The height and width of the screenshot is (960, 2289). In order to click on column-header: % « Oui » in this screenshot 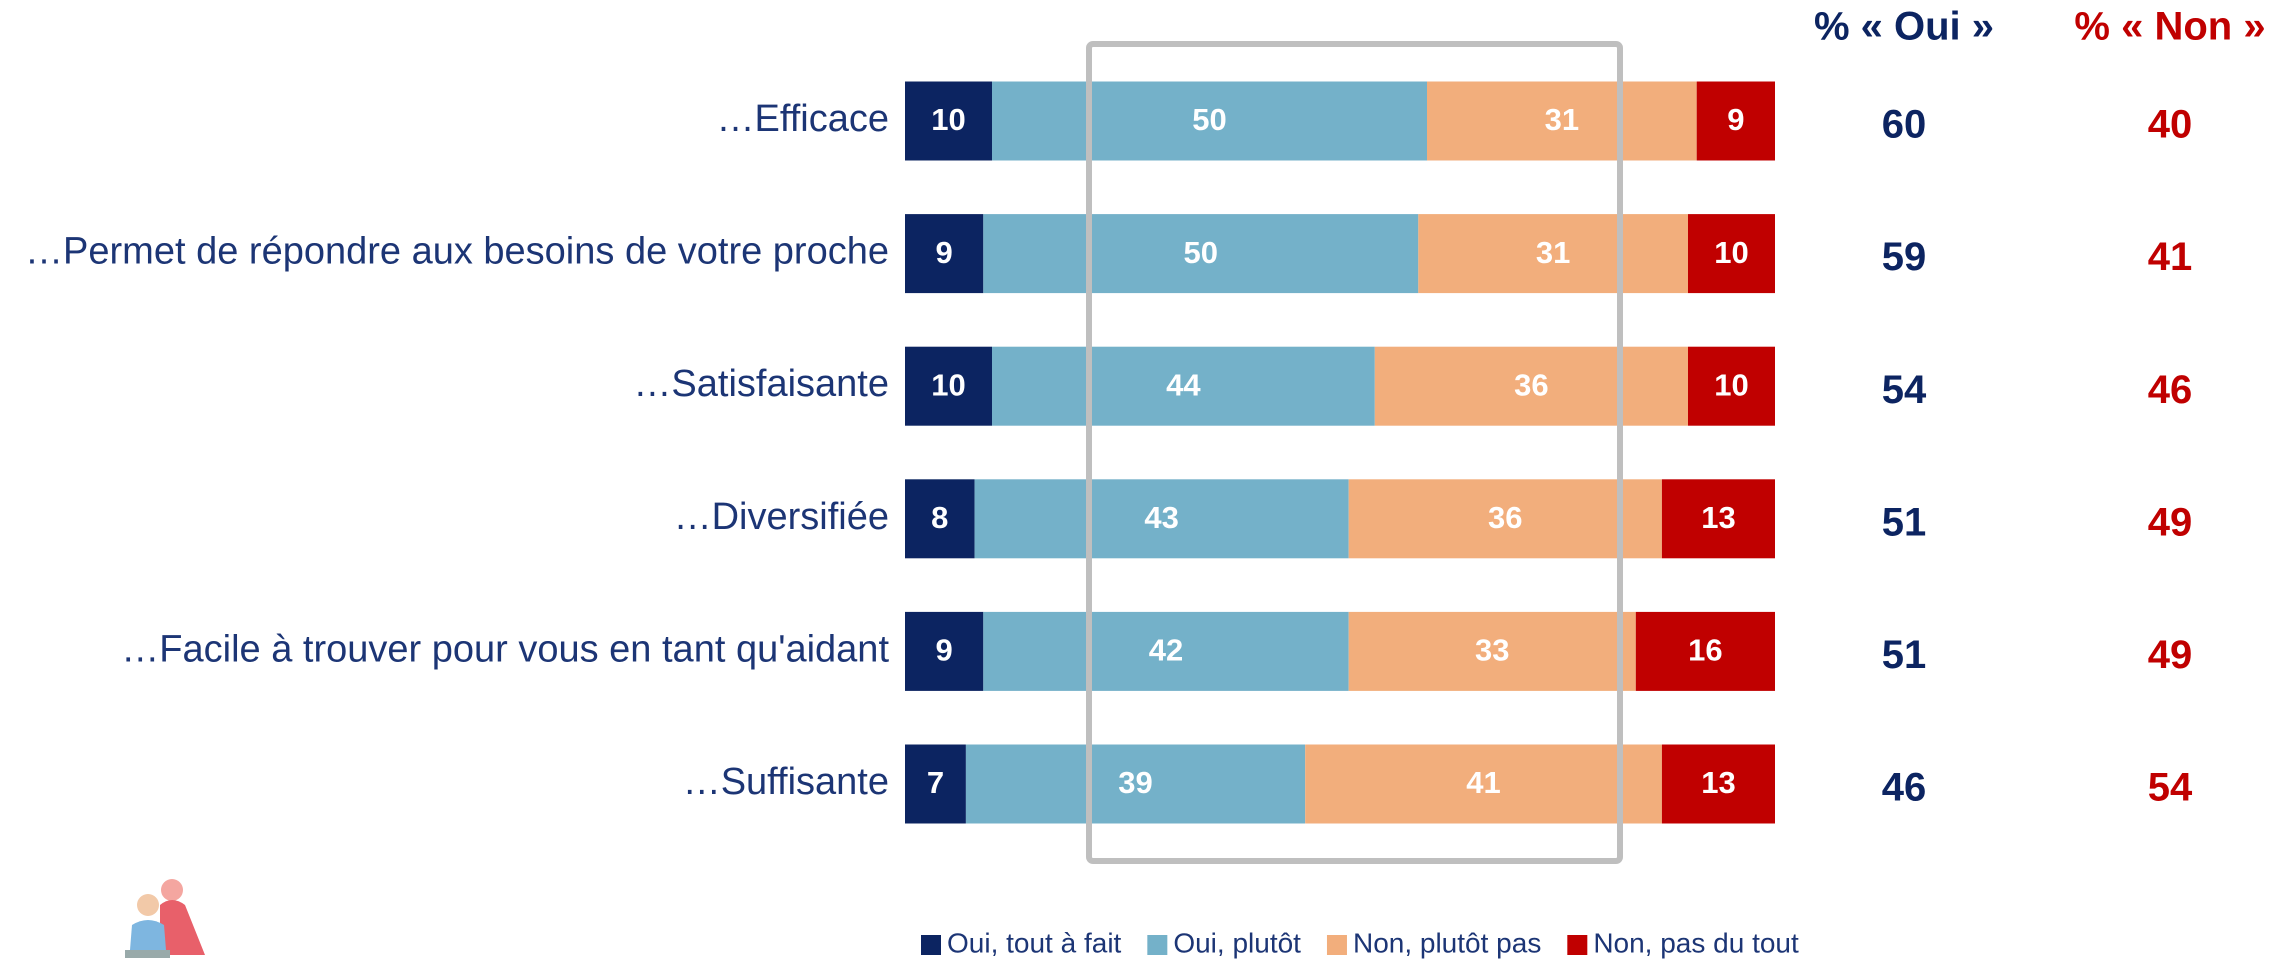, I will do `click(1904, 27)`.